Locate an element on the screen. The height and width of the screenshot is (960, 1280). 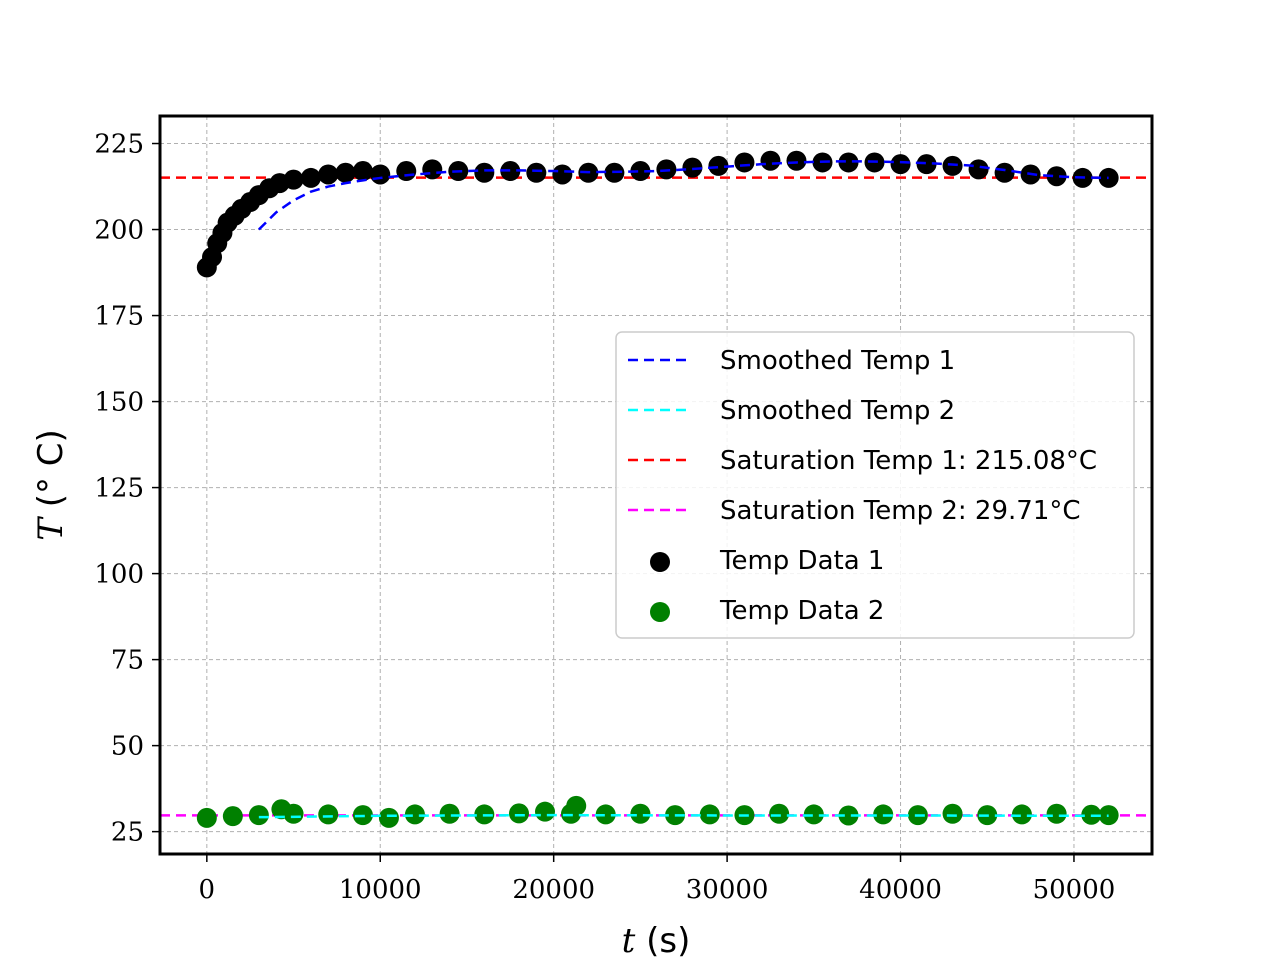
x-tick-label: 0 is located at coordinates (207, 890).